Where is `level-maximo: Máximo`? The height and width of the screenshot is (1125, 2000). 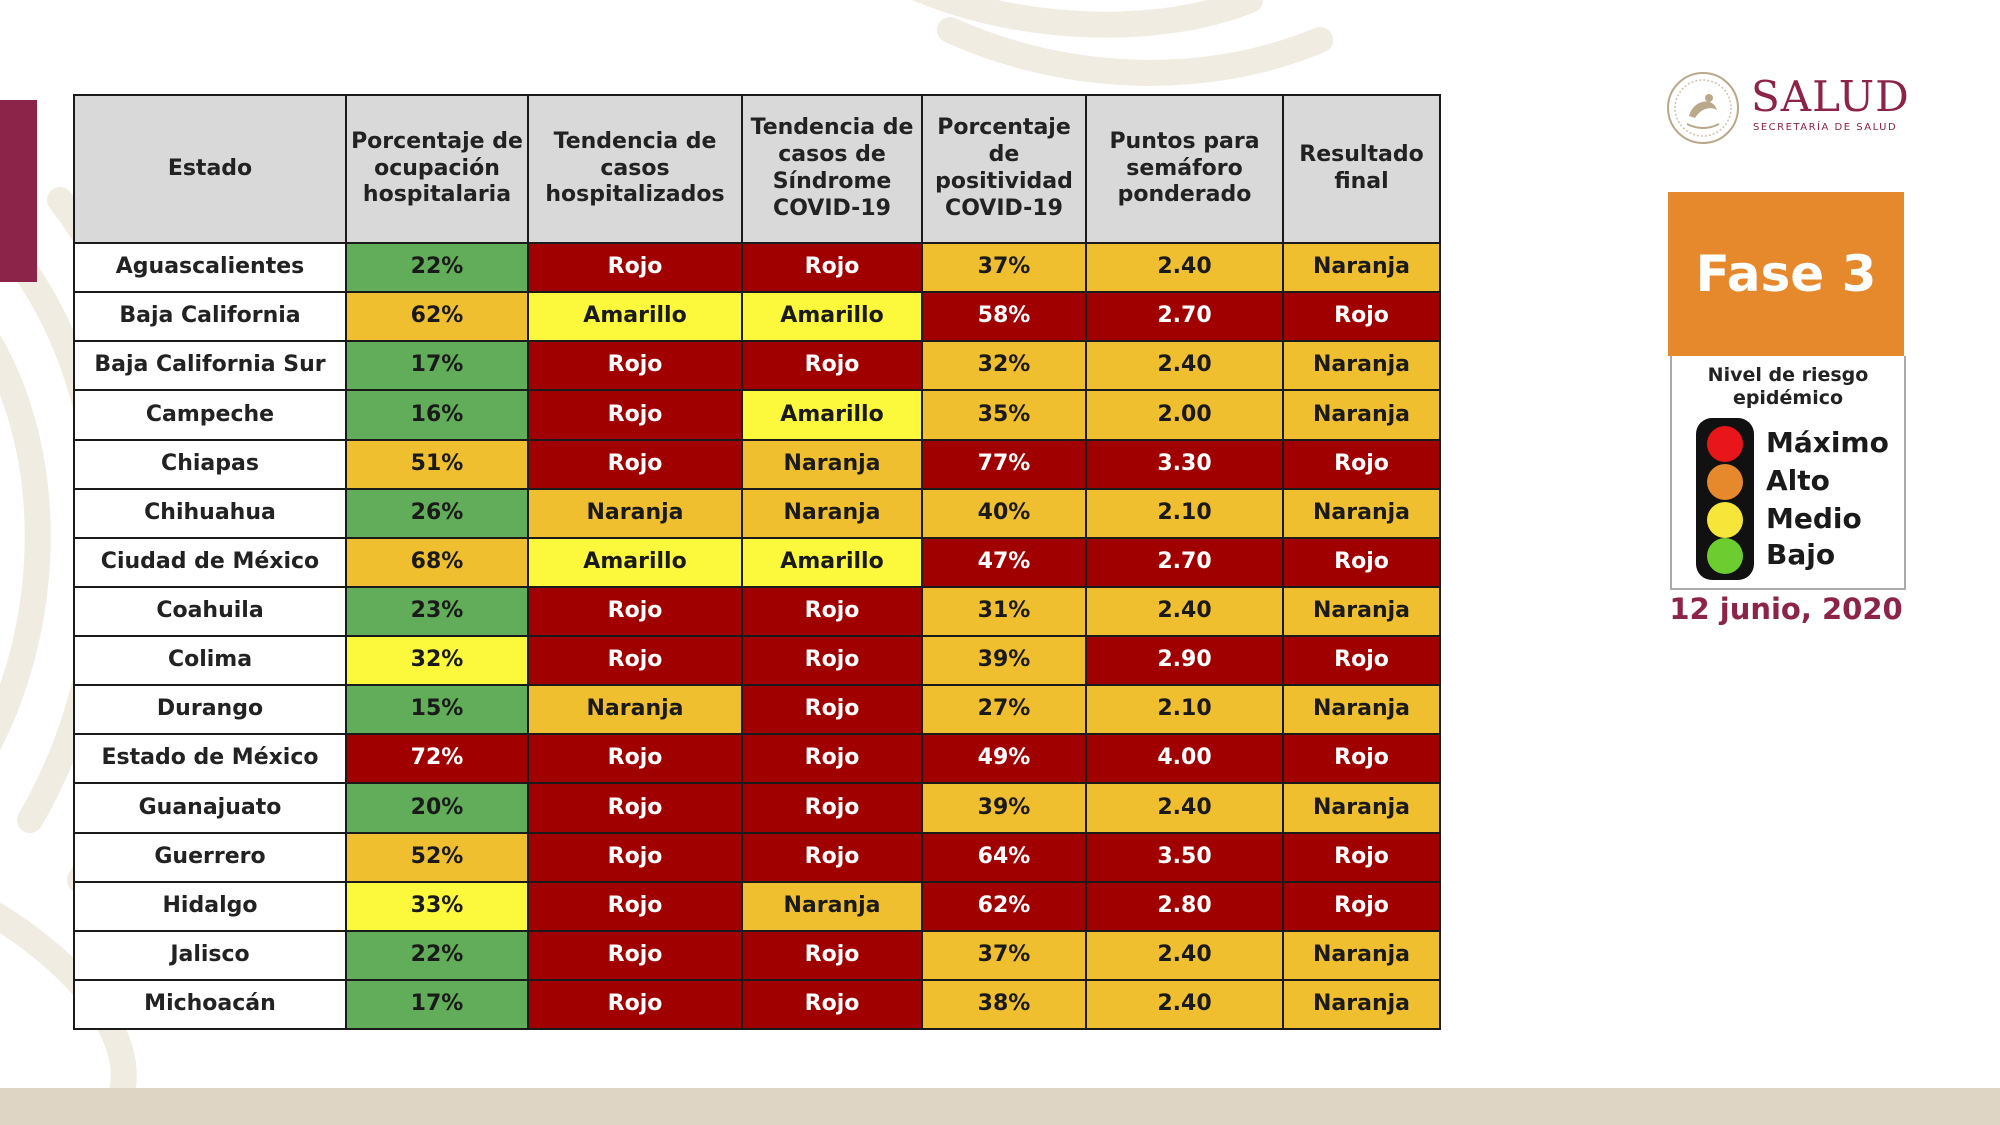 level-maximo: Máximo is located at coordinates (1827, 442).